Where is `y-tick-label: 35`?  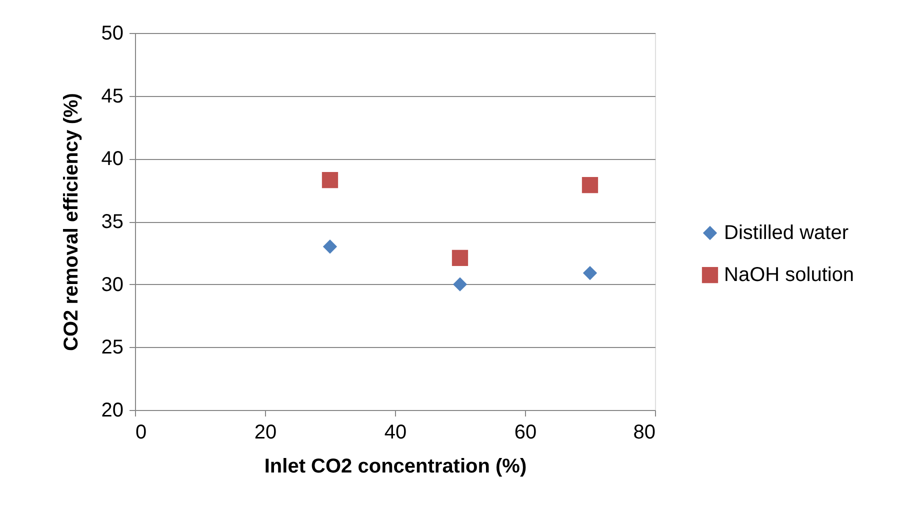 y-tick-label: 35 is located at coordinates (112, 222).